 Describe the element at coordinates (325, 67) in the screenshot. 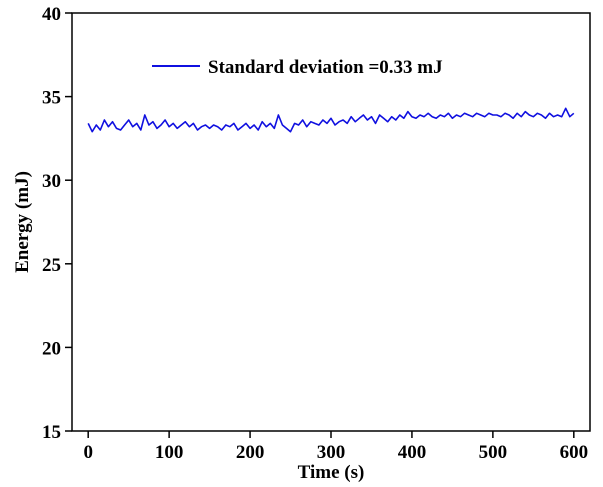

I see `legend-label: Standard deviation =0.33 mJ` at that location.